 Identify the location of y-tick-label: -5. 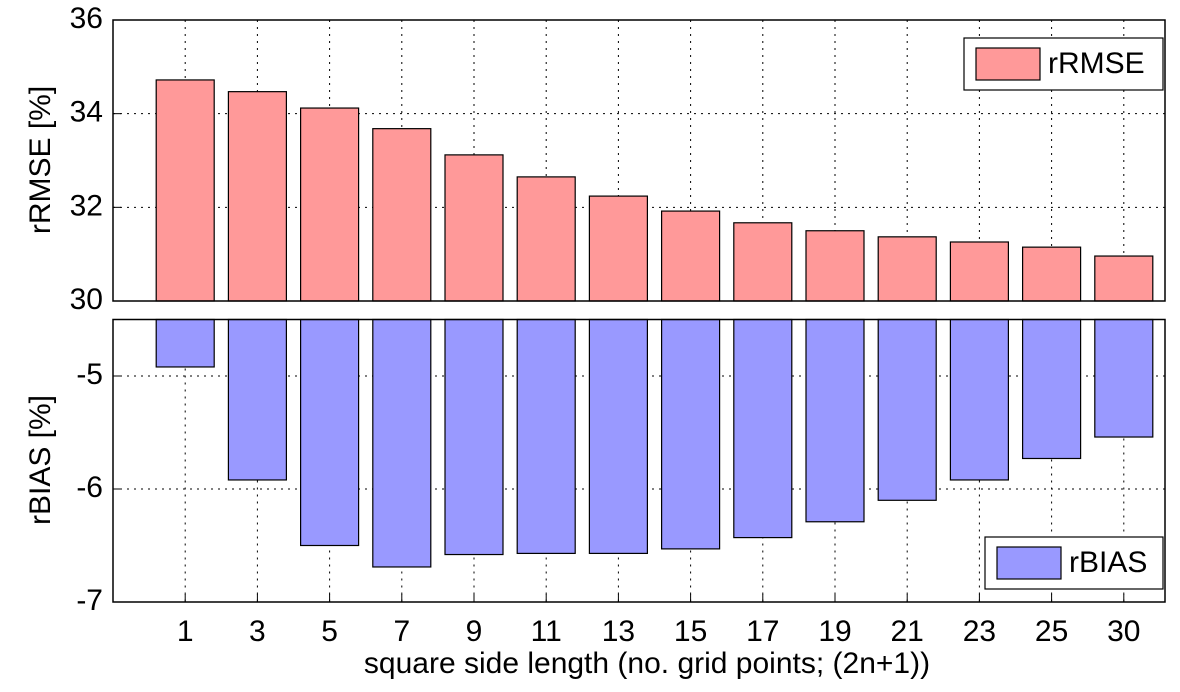
(89, 374).